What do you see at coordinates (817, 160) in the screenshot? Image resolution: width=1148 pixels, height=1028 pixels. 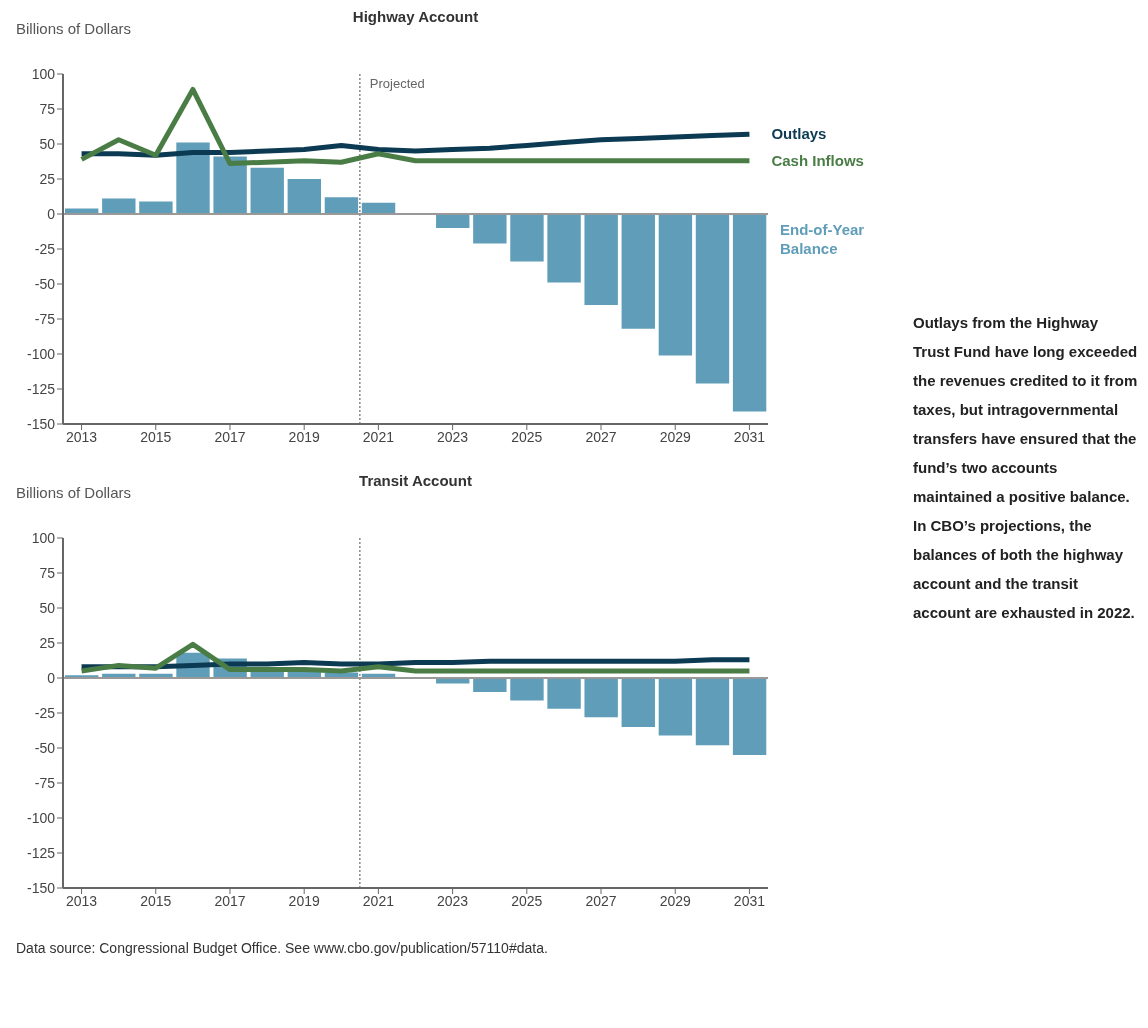 I see `series-label: Cash Inflows` at bounding box center [817, 160].